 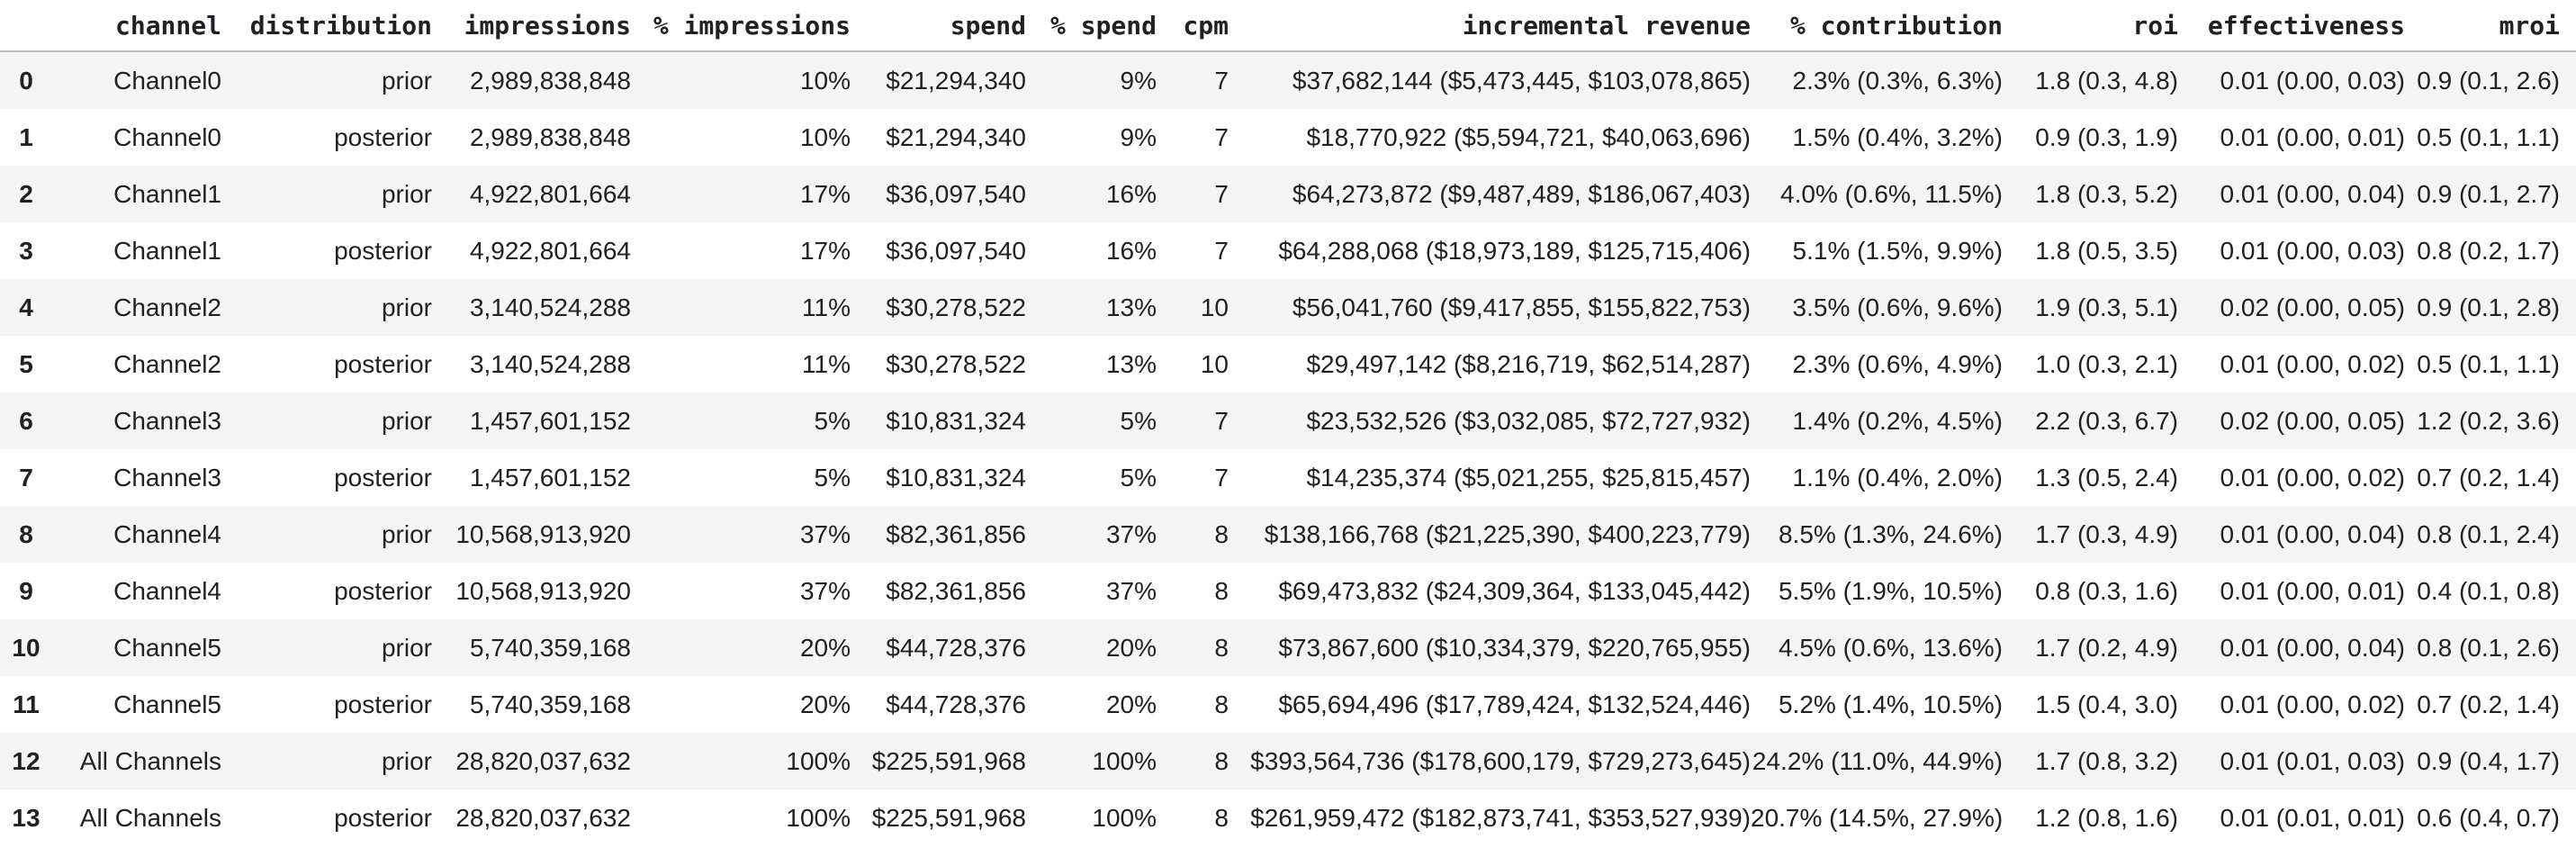 I want to click on cell-incremental-revenue: $64,273,872 ($9,487,489, $186,067,403), so click(x=1521, y=194).